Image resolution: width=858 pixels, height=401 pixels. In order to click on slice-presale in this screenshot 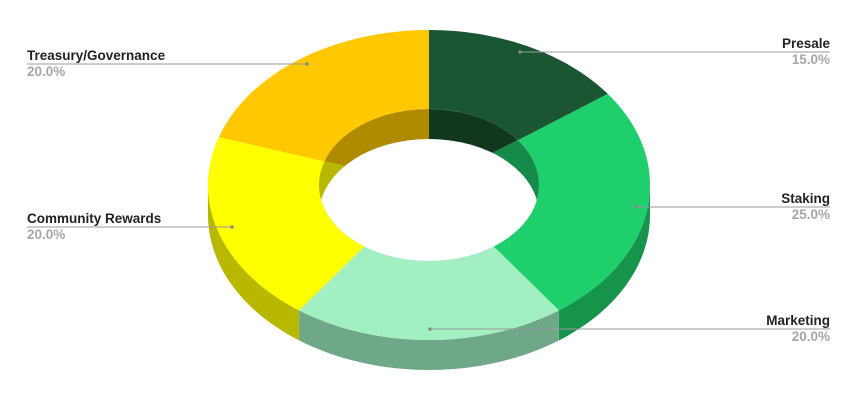, I will do `click(518, 85)`.